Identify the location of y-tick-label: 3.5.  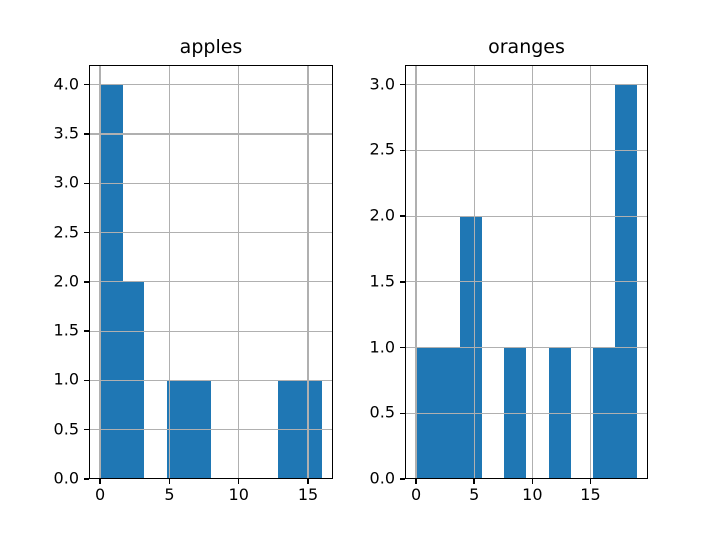
(66, 133).